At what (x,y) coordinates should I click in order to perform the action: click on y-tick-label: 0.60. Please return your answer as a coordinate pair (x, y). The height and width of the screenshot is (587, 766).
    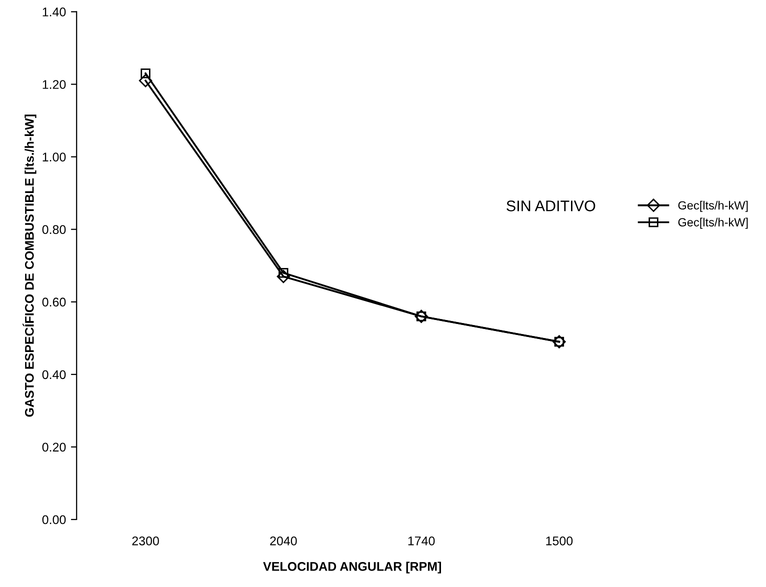
    Looking at the image, I should click on (54, 302).